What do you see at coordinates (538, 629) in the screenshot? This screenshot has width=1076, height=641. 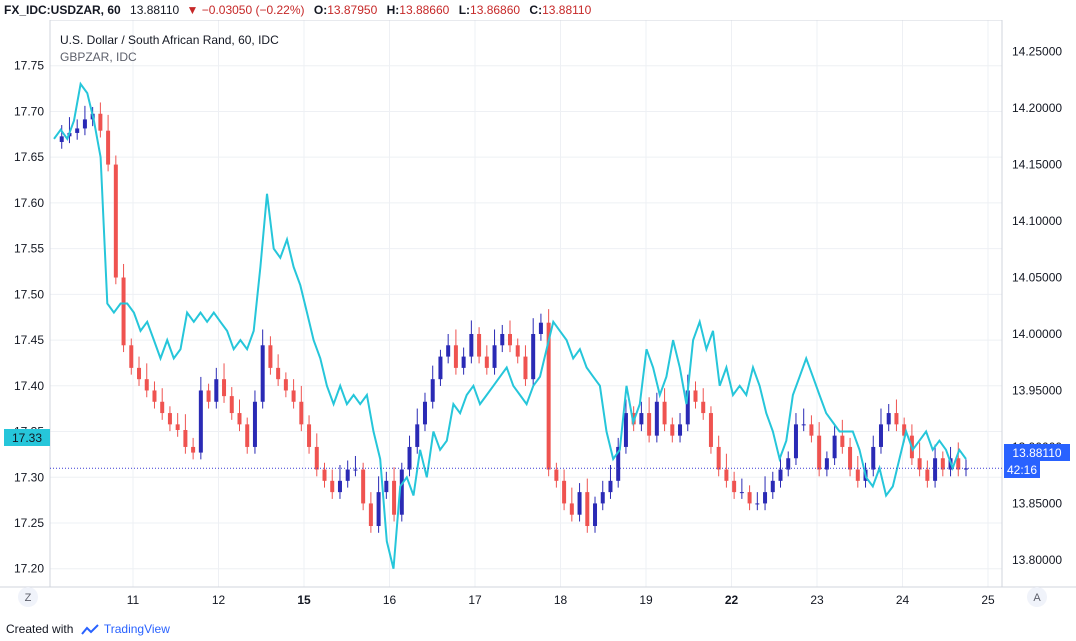 I see `footer: Created with TradingView` at bounding box center [538, 629].